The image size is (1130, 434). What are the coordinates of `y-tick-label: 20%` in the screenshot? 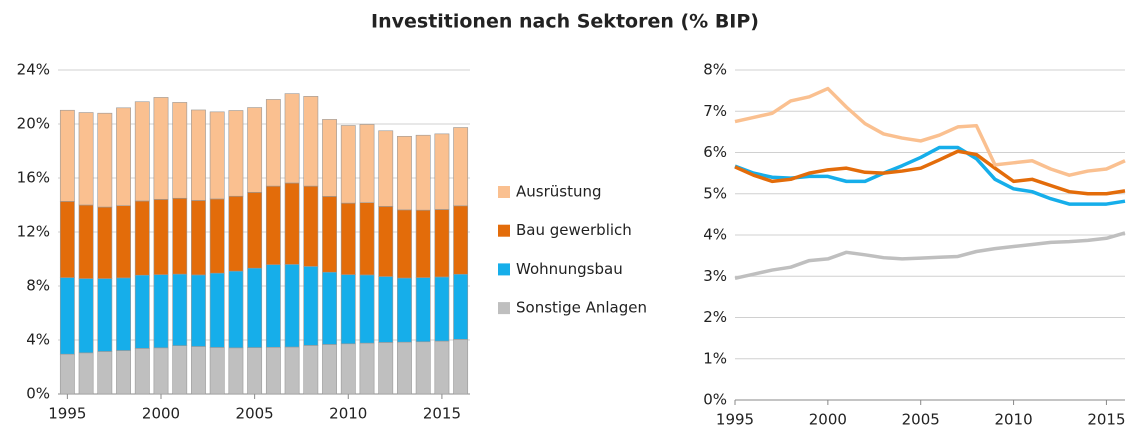 It's located at (33, 124).